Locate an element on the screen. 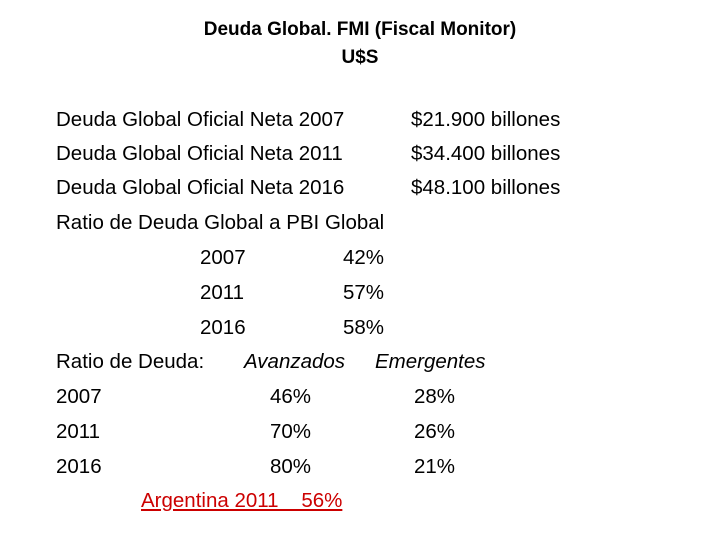 The image size is (720, 540). gdp-ratio-row: 2016 58% is located at coordinates (360, 328).